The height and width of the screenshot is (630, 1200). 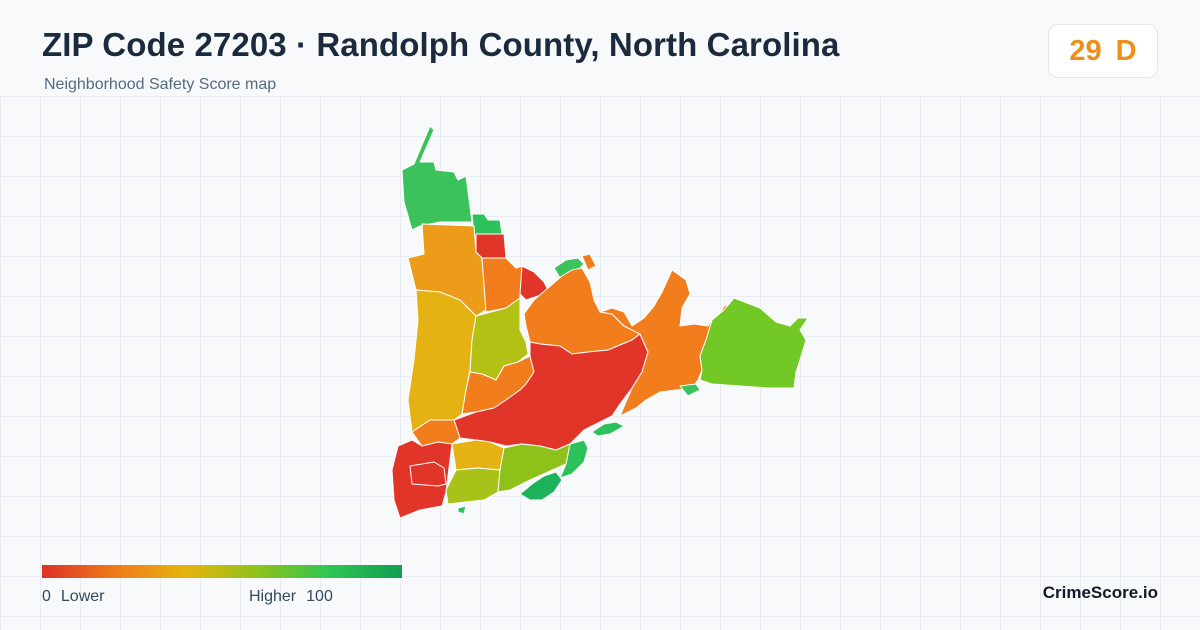 What do you see at coordinates (1103, 51) in the screenshot?
I see `safety-score-badge: 29 D` at bounding box center [1103, 51].